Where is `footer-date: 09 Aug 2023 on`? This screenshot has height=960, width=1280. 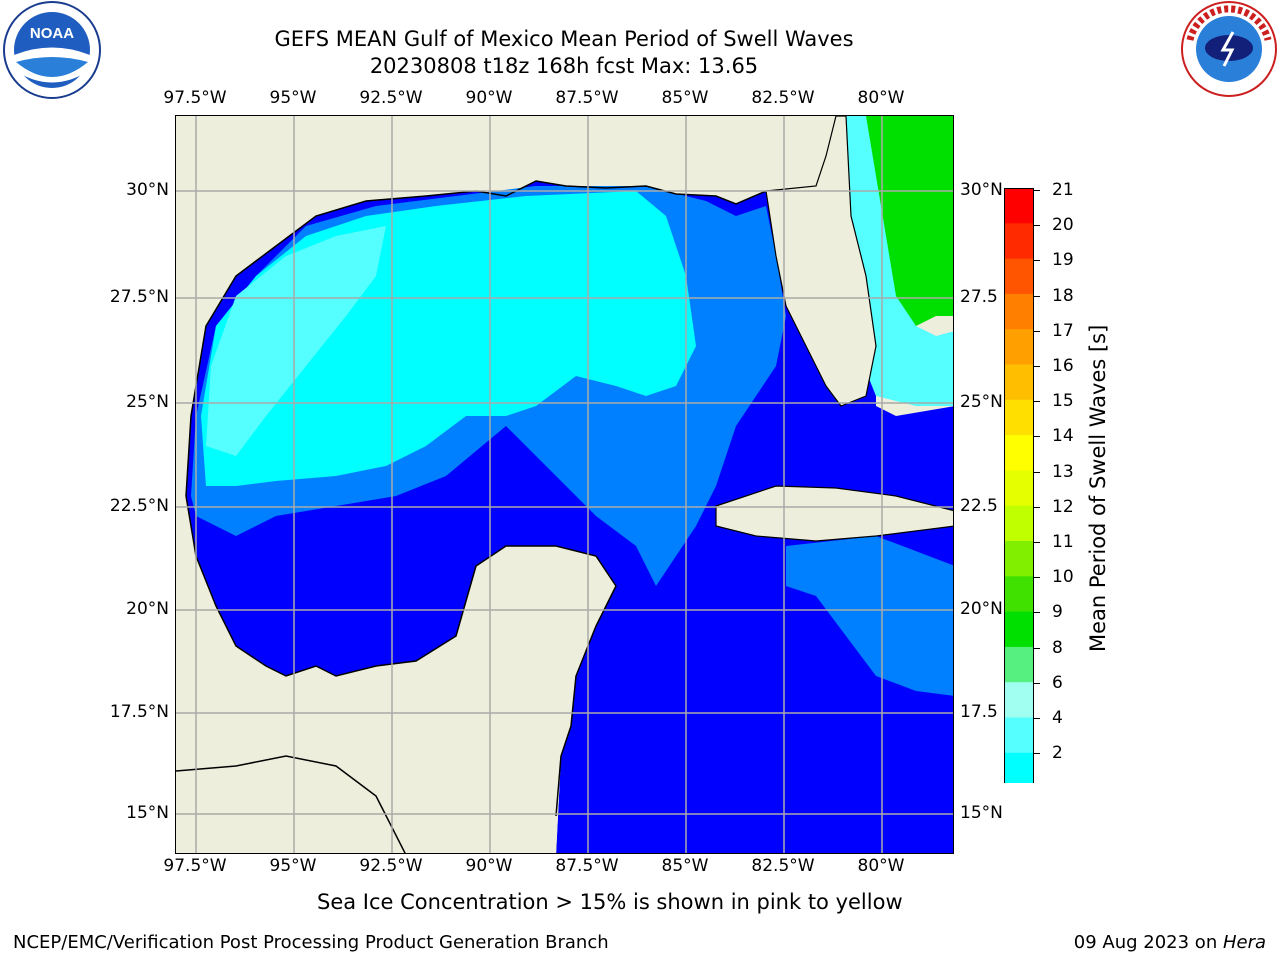 footer-date: 09 Aug 2023 on is located at coordinates (1148, 942).